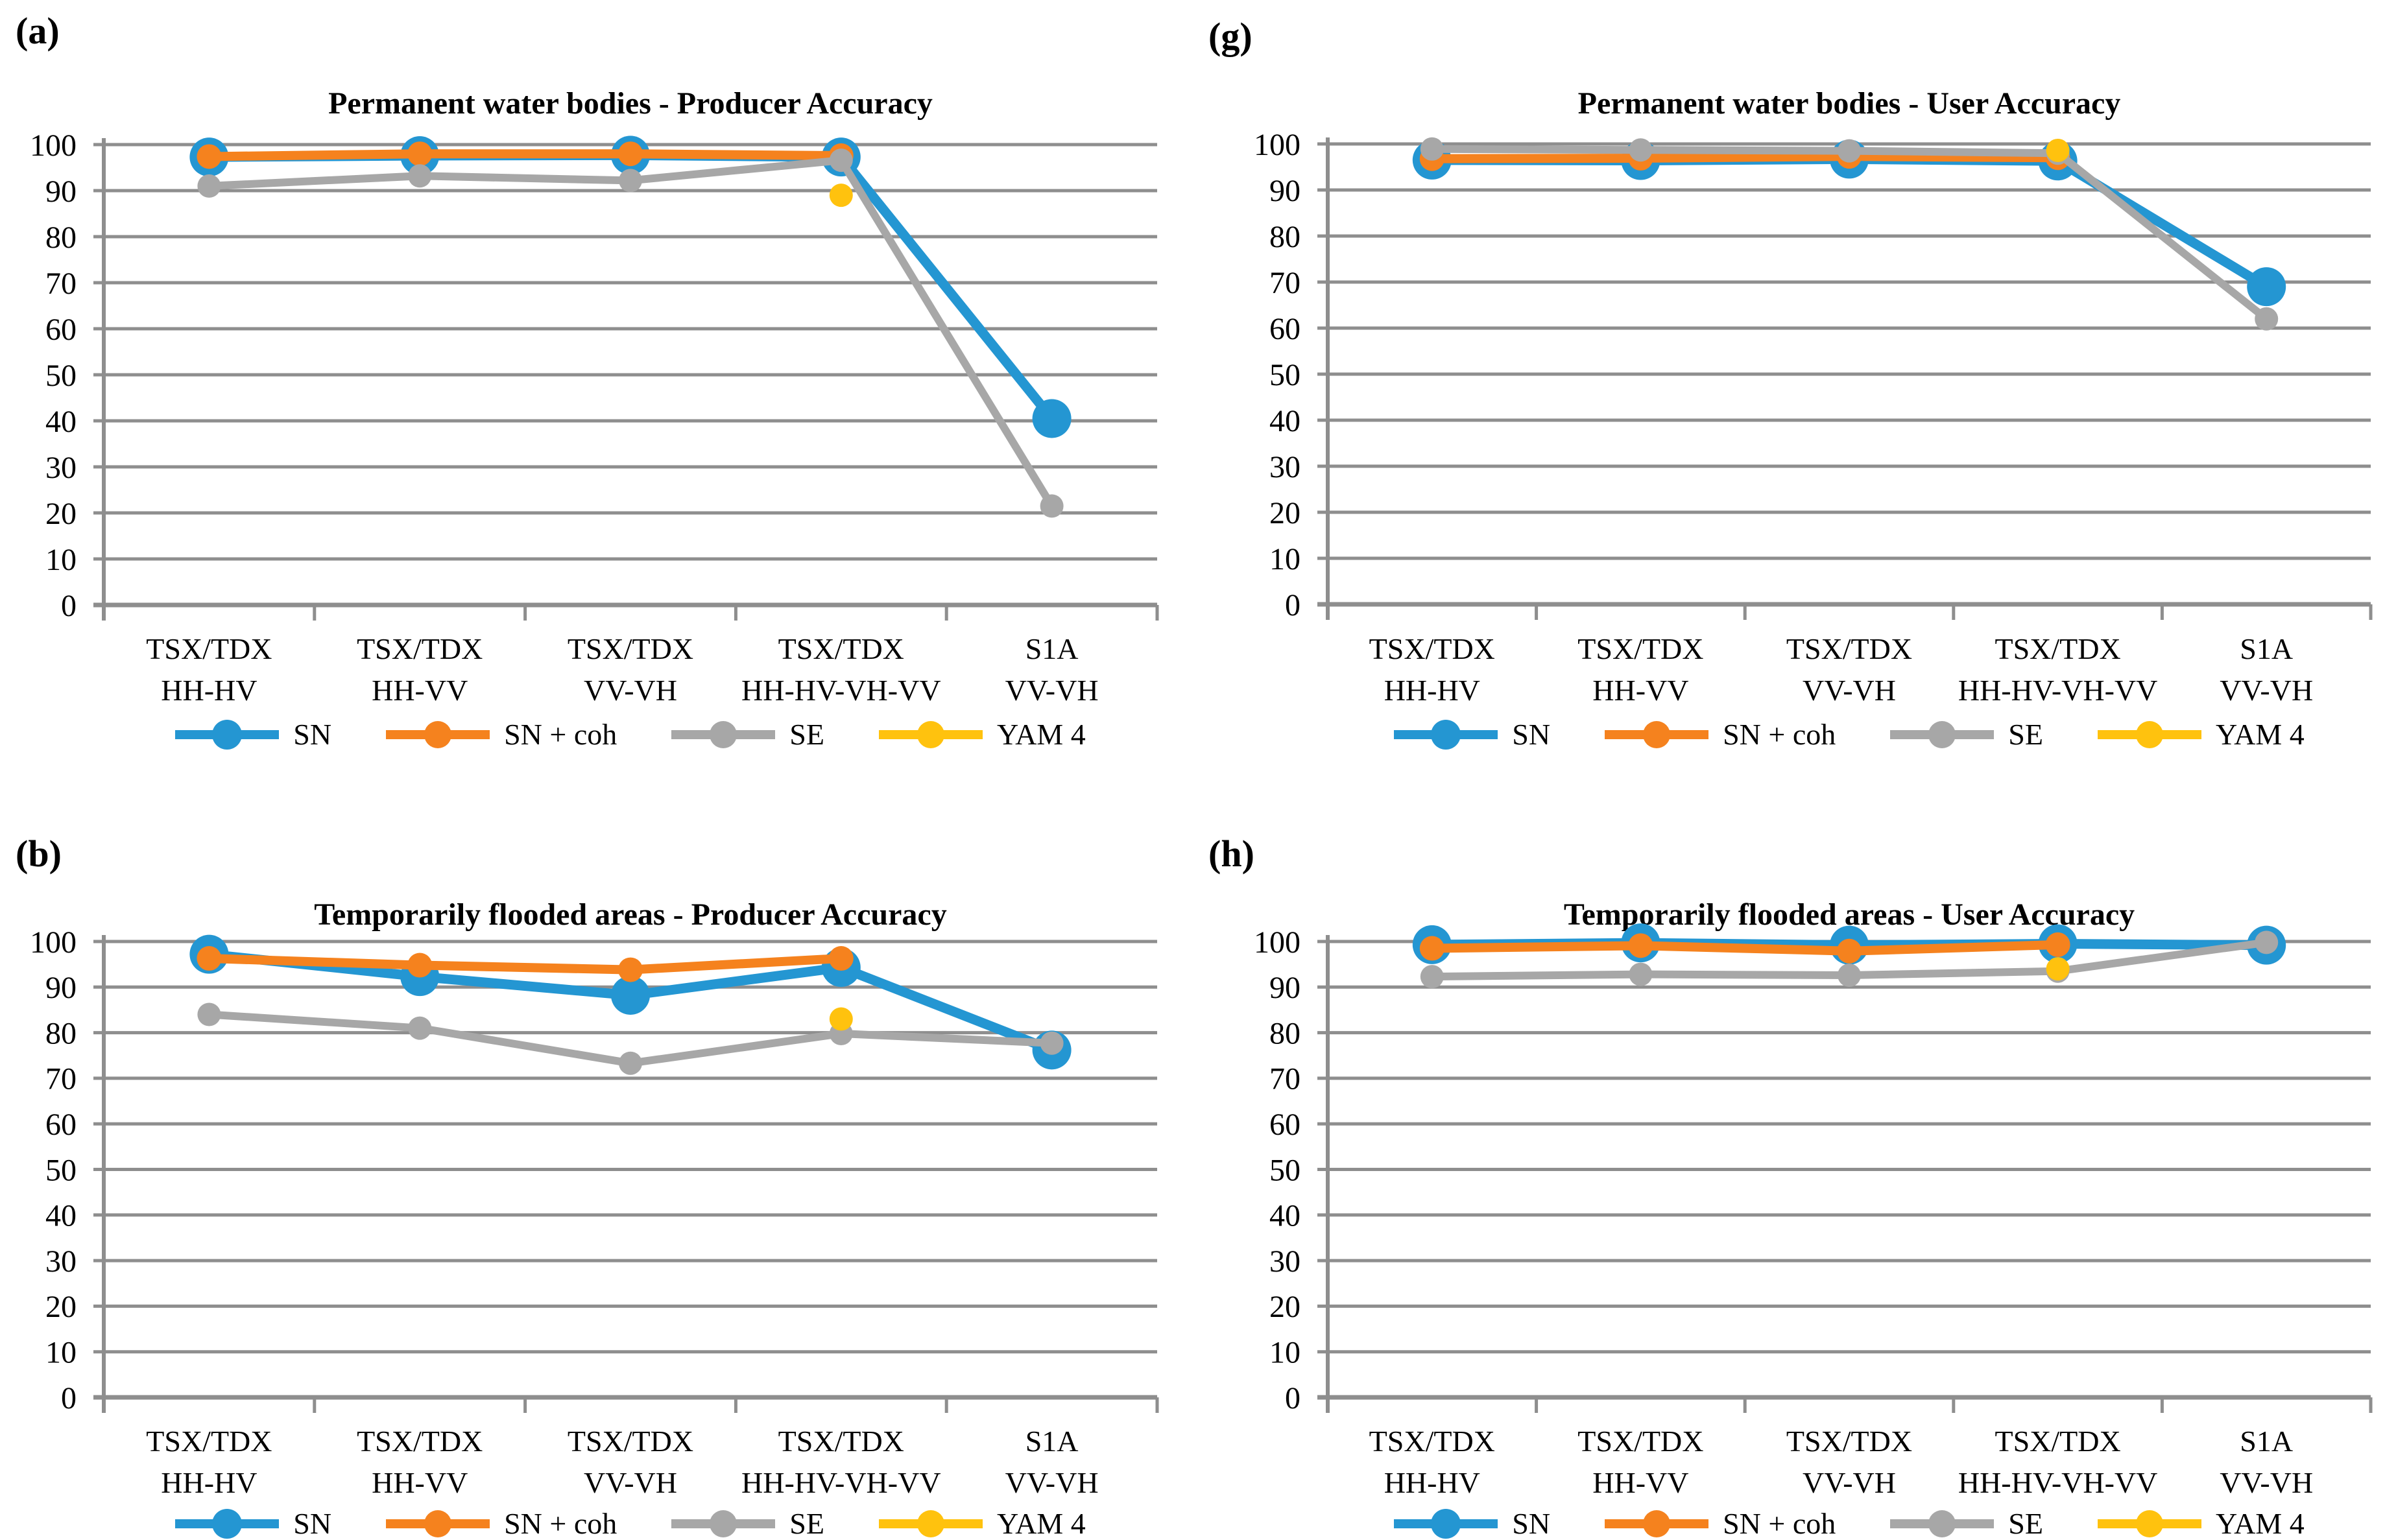 The image size is (2385, 1540). I want to click on panel-label: (a), so click(38, 31).